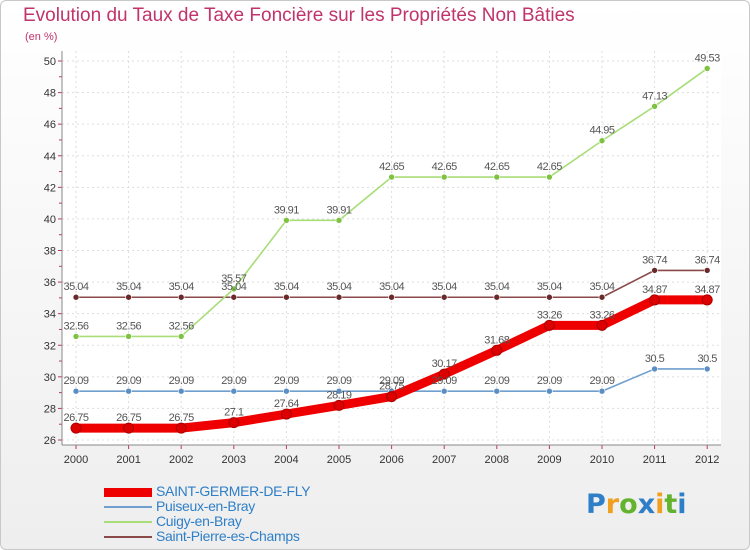 The image size is (750, 550). Describe the element at coordinates (50, 125) in the screenshot. I see `y-tick-label: 46` at that location.